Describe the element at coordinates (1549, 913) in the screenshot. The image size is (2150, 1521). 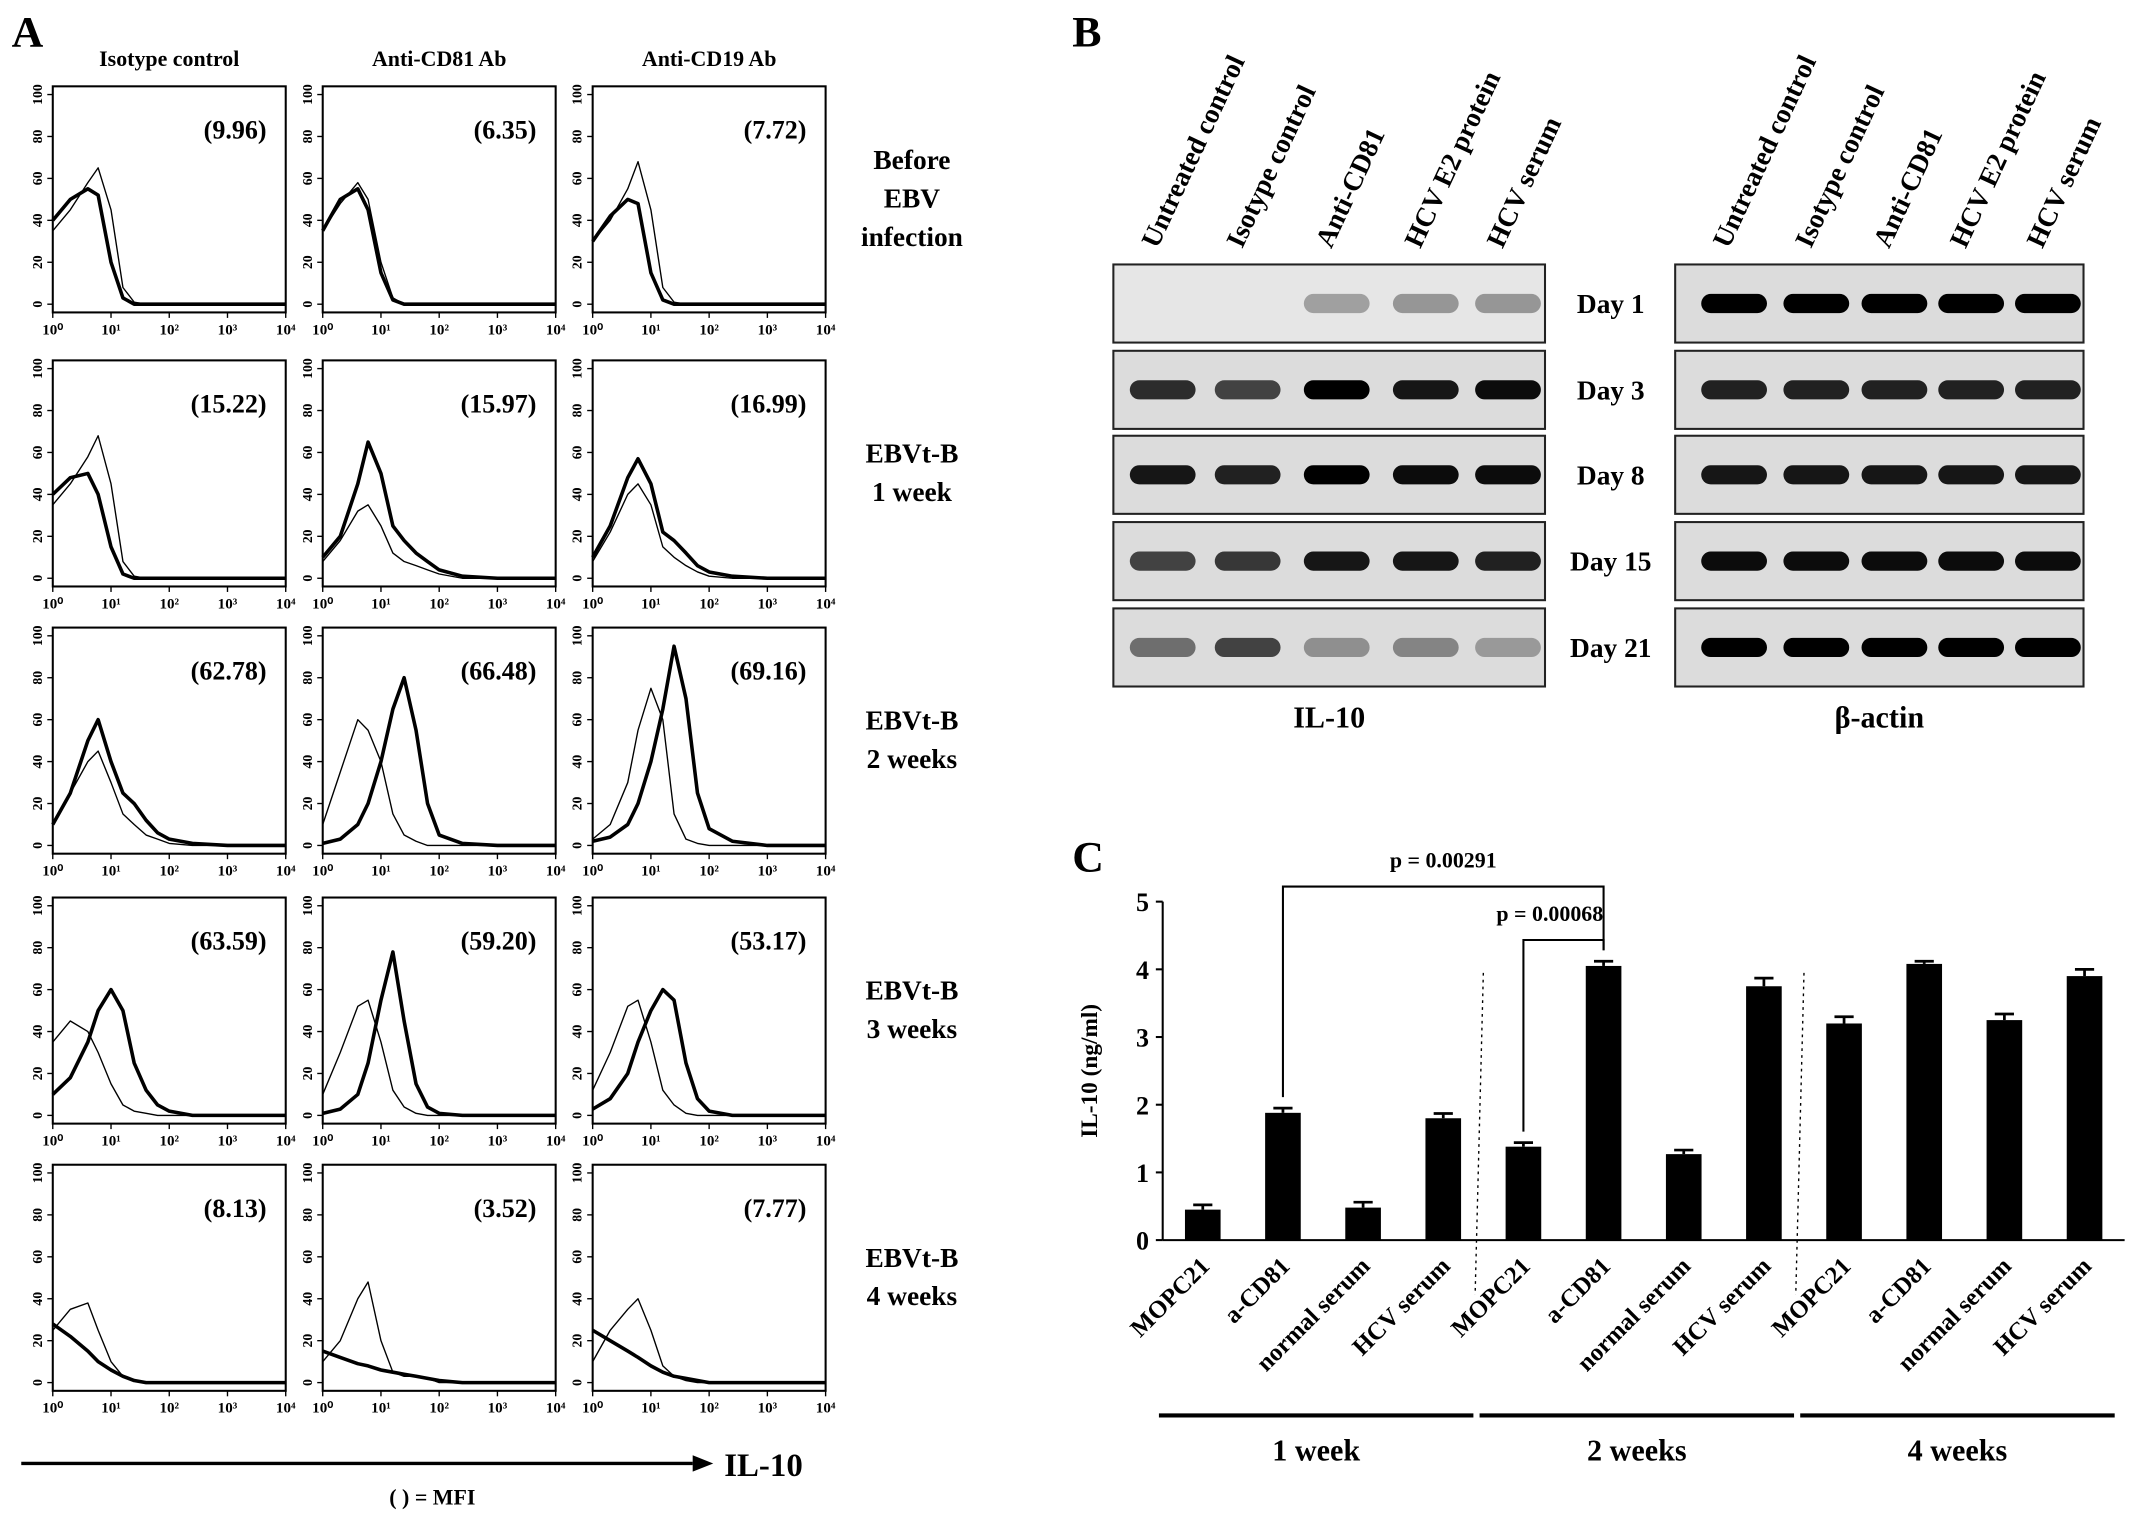
I see `p-value: p = 0.00068` at that location.